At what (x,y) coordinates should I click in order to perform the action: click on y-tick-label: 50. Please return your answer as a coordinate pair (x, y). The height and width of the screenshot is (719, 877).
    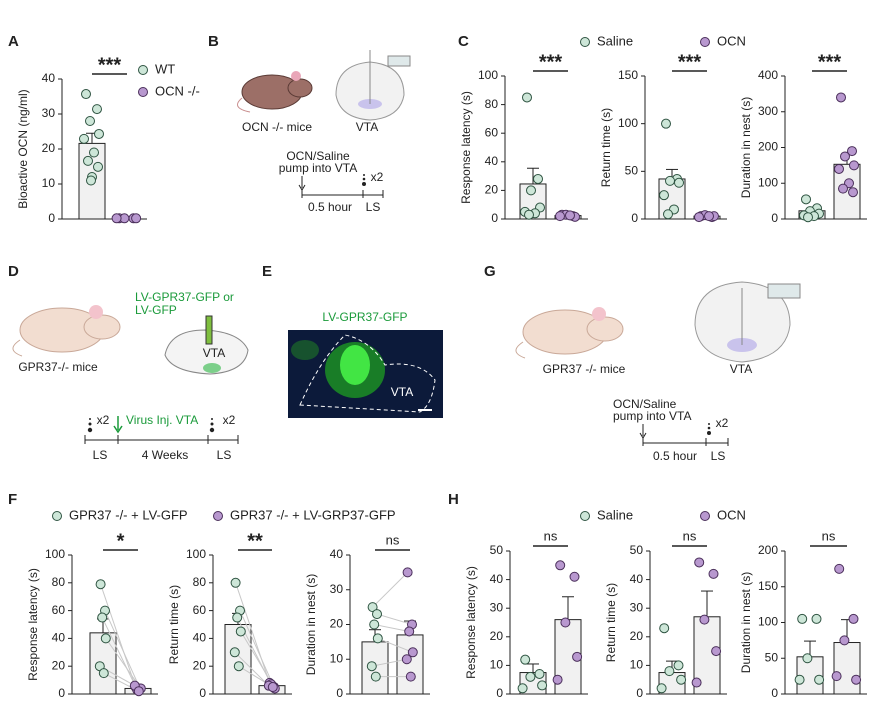
    Looking at the image, I should click on (497, 550).